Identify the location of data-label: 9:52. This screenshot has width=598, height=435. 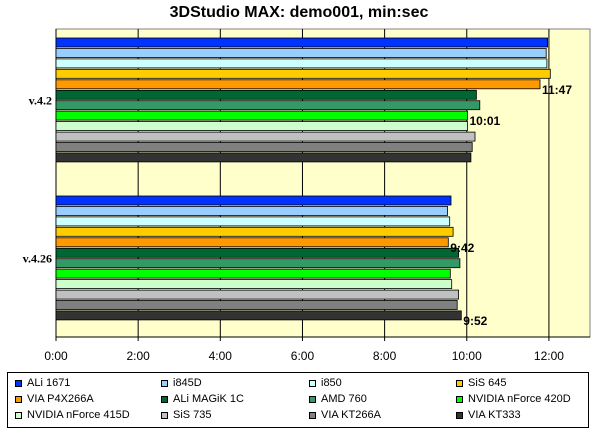
(475, 321).